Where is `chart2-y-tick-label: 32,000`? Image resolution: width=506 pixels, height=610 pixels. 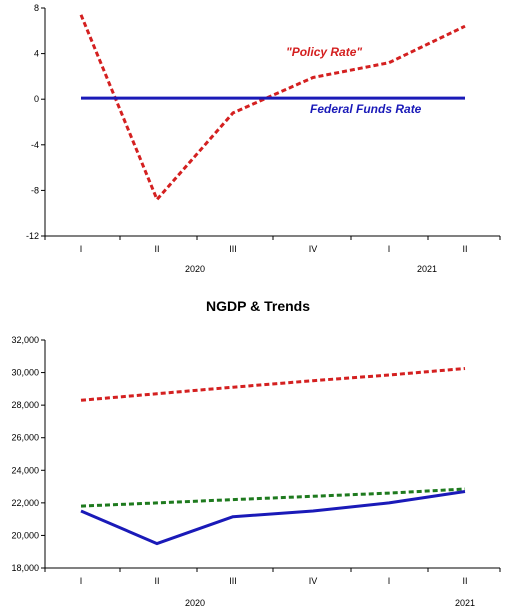
chart2-y-tick-label: 32,000 is located at coordinates (25, 340).